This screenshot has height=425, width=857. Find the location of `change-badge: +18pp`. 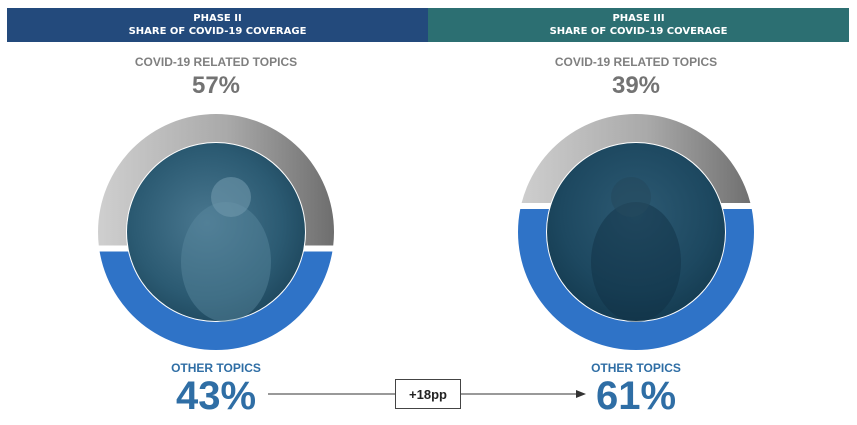

change-badge: +18pp is located at coordinates (428, 394).